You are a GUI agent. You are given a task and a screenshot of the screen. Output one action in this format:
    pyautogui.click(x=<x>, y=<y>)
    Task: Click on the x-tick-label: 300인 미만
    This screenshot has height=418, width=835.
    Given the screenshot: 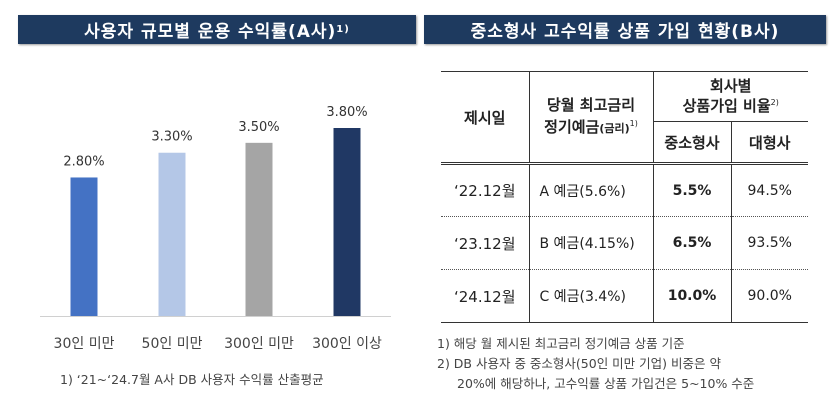 What is the action you would take?
    pyautogui.click(x=259, y=344)
    